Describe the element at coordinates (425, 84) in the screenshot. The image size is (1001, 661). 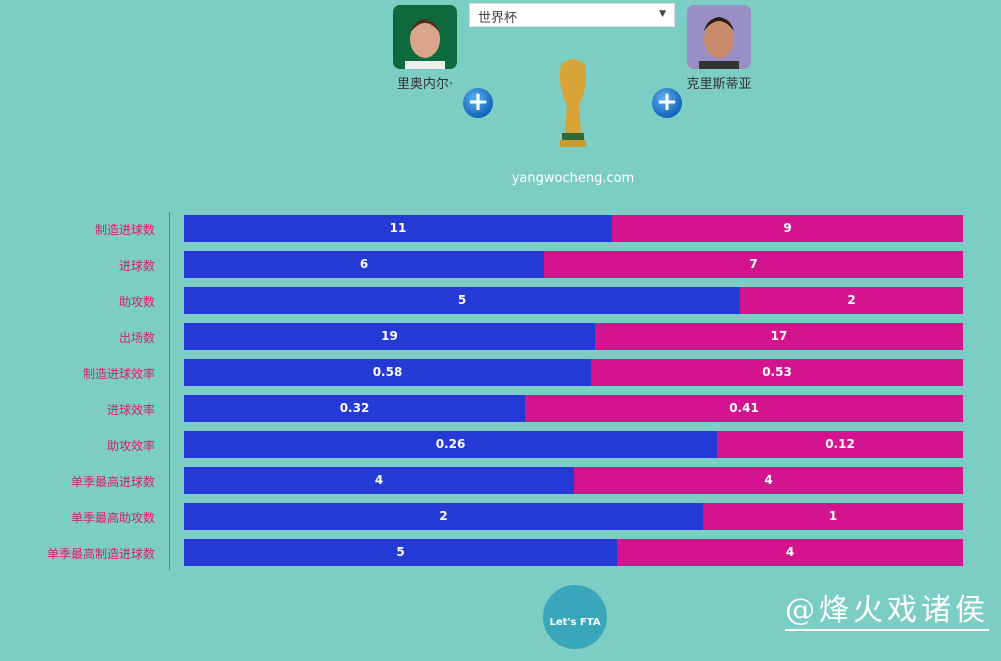
I see `player1-name: 里奥内尔·` at that location.